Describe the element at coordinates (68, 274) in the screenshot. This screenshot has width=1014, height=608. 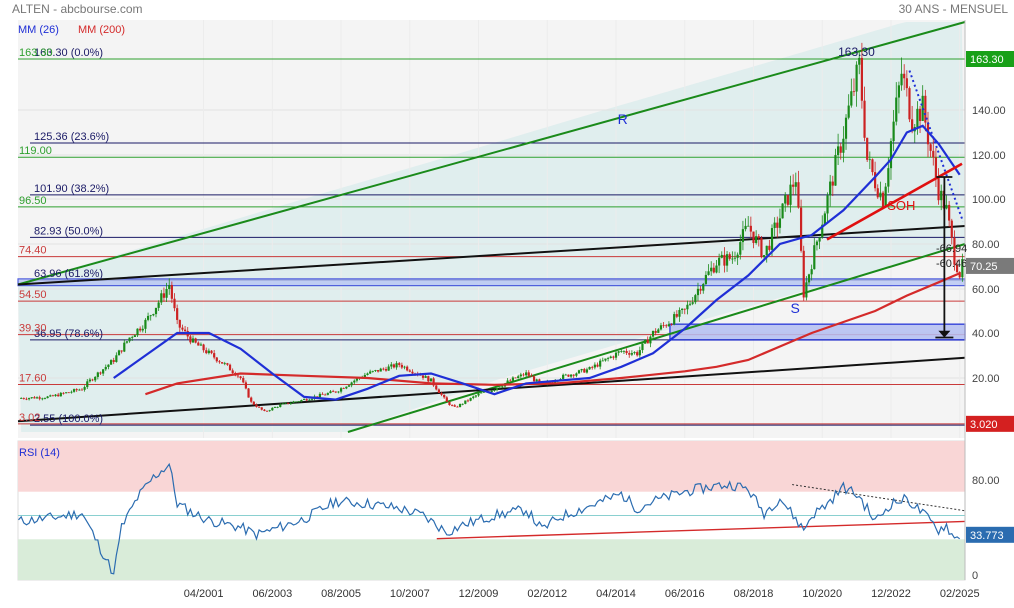
I see `level-label-fib: 63.96 (61.8%)` at that location.